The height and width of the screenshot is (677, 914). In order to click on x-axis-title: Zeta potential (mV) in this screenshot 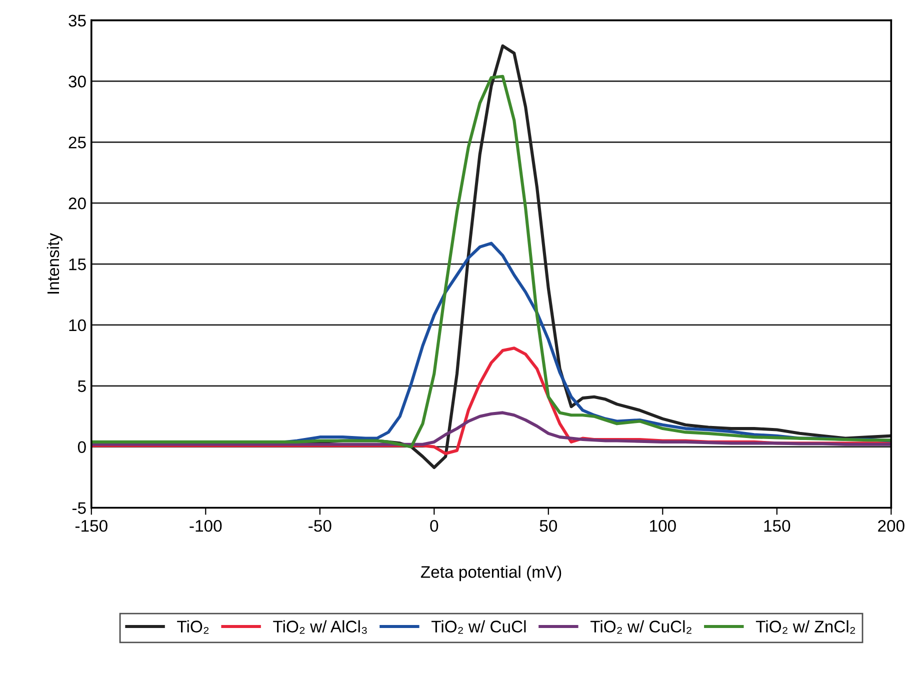, I will do `click(491, 574)`.